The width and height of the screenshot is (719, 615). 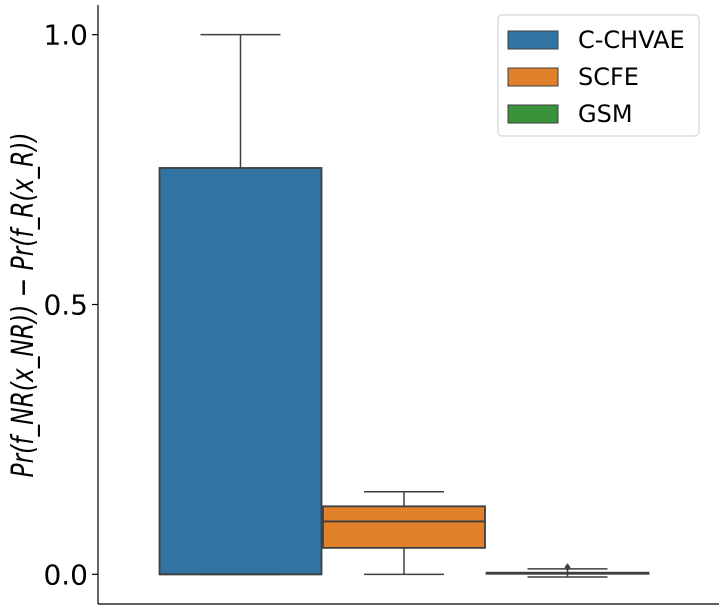 I want to click on y-tick-label: 0.0, so click(x=65, y=574).